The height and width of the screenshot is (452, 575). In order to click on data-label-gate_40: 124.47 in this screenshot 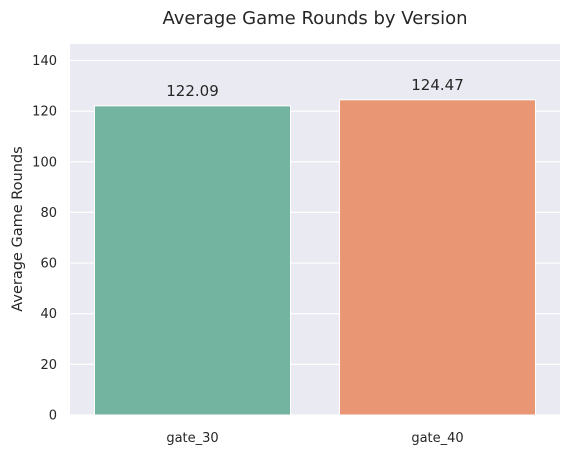, I will do `click(437, 85)`.